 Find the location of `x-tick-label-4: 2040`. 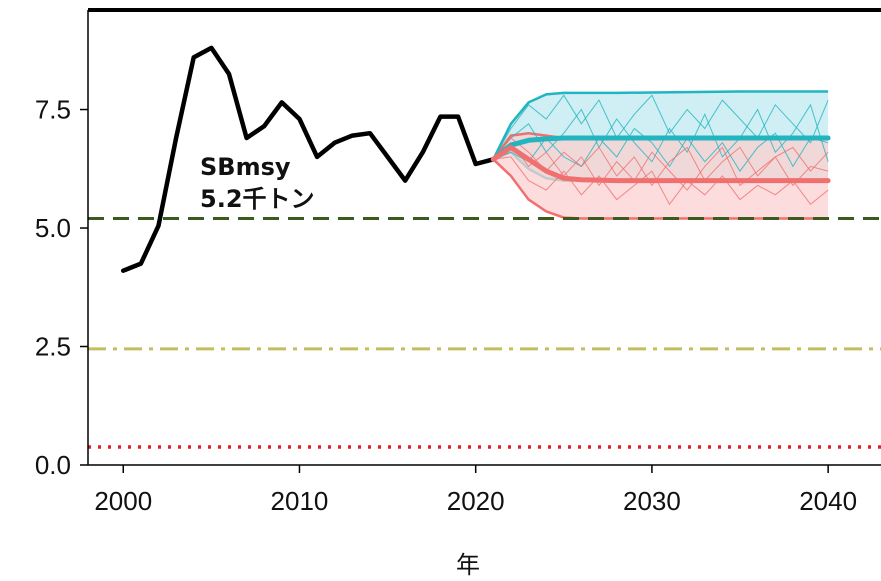

x-tick-label-4: 2040 is located at coordinates (828, 501).